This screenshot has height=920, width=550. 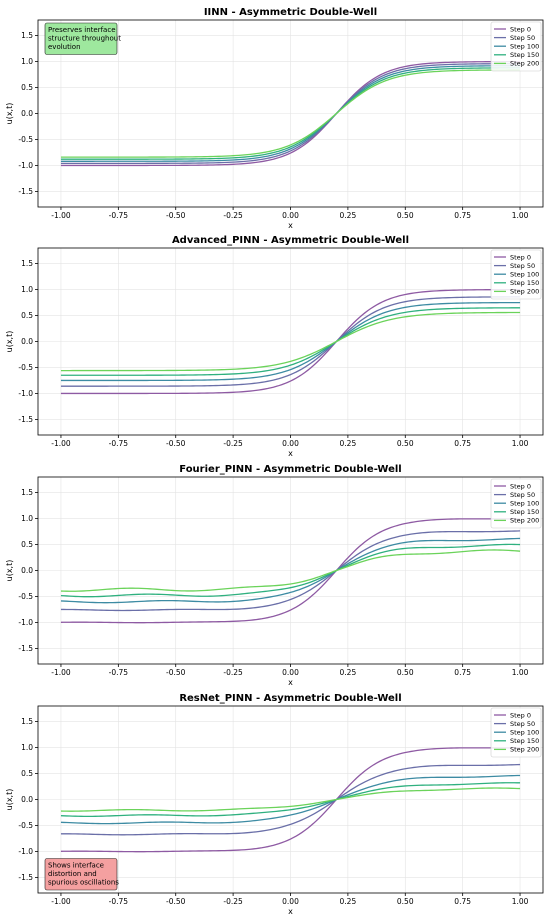 I want to click on annotation-text: distortion and, so click(x=72, y=874).